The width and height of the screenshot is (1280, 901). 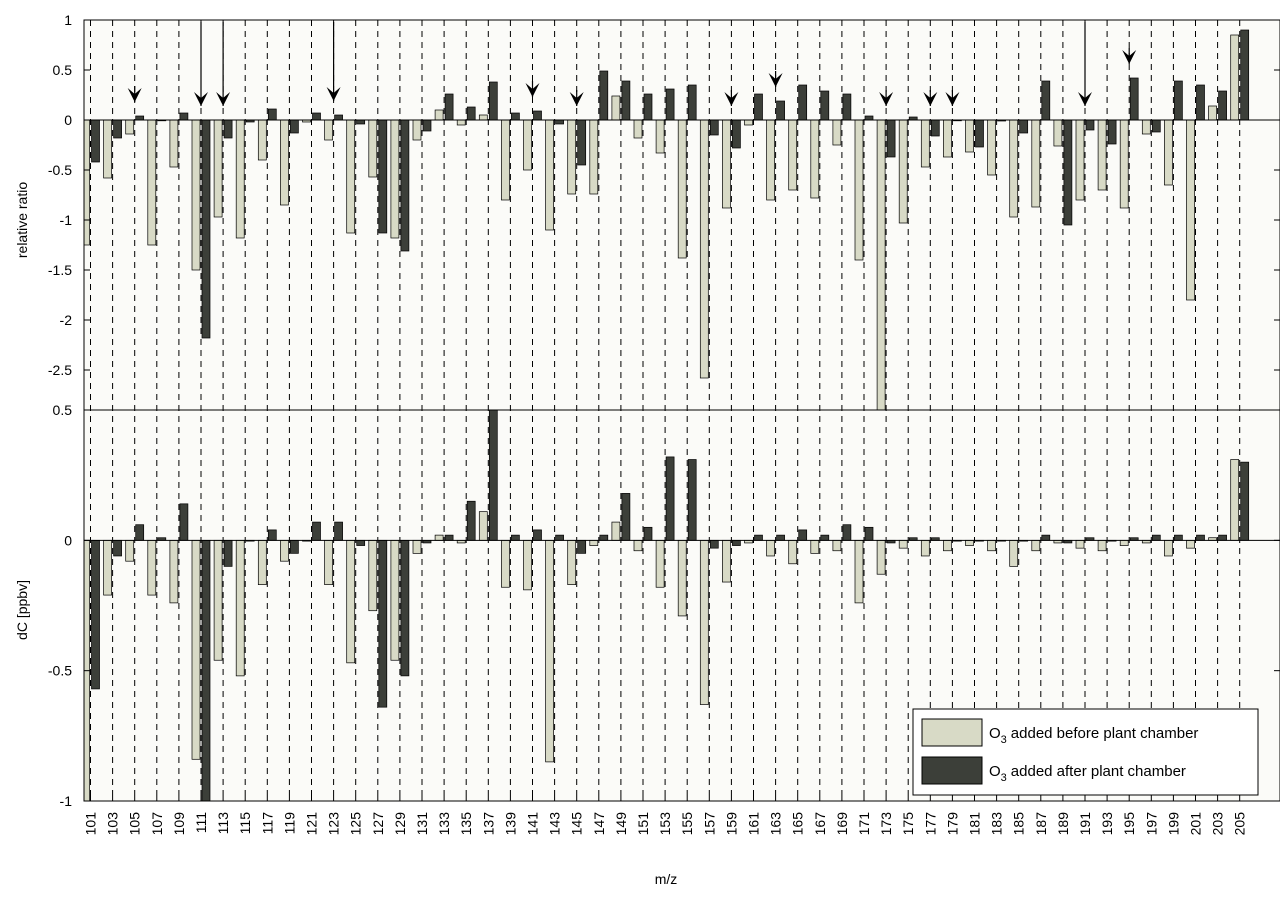 I want to click on x-tick-label: 141, so click(x=533, y=824).